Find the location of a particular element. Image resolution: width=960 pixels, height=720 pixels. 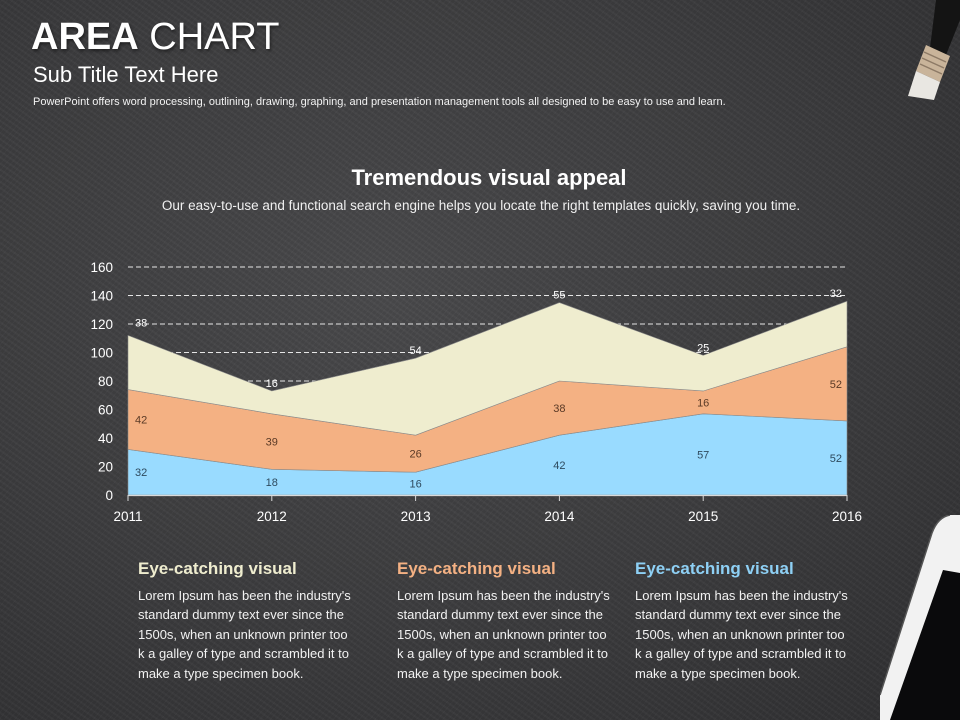

x-tick-label: 2013 is located at coordinates (416, 516).